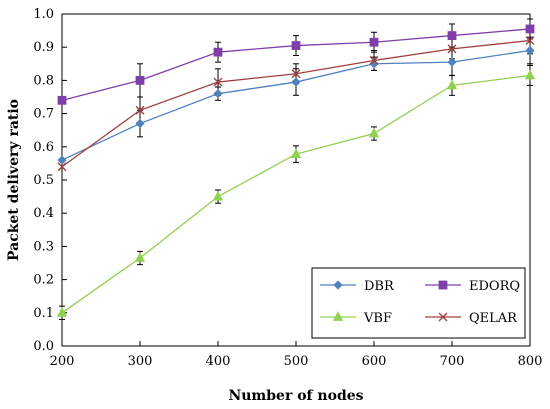 The width and height of the screenshot is (550, 409). What do you see at coordinates (43, 313) in the screenshot?
I see `y-tick-label: 0.1` at bounding box center [43, 313].